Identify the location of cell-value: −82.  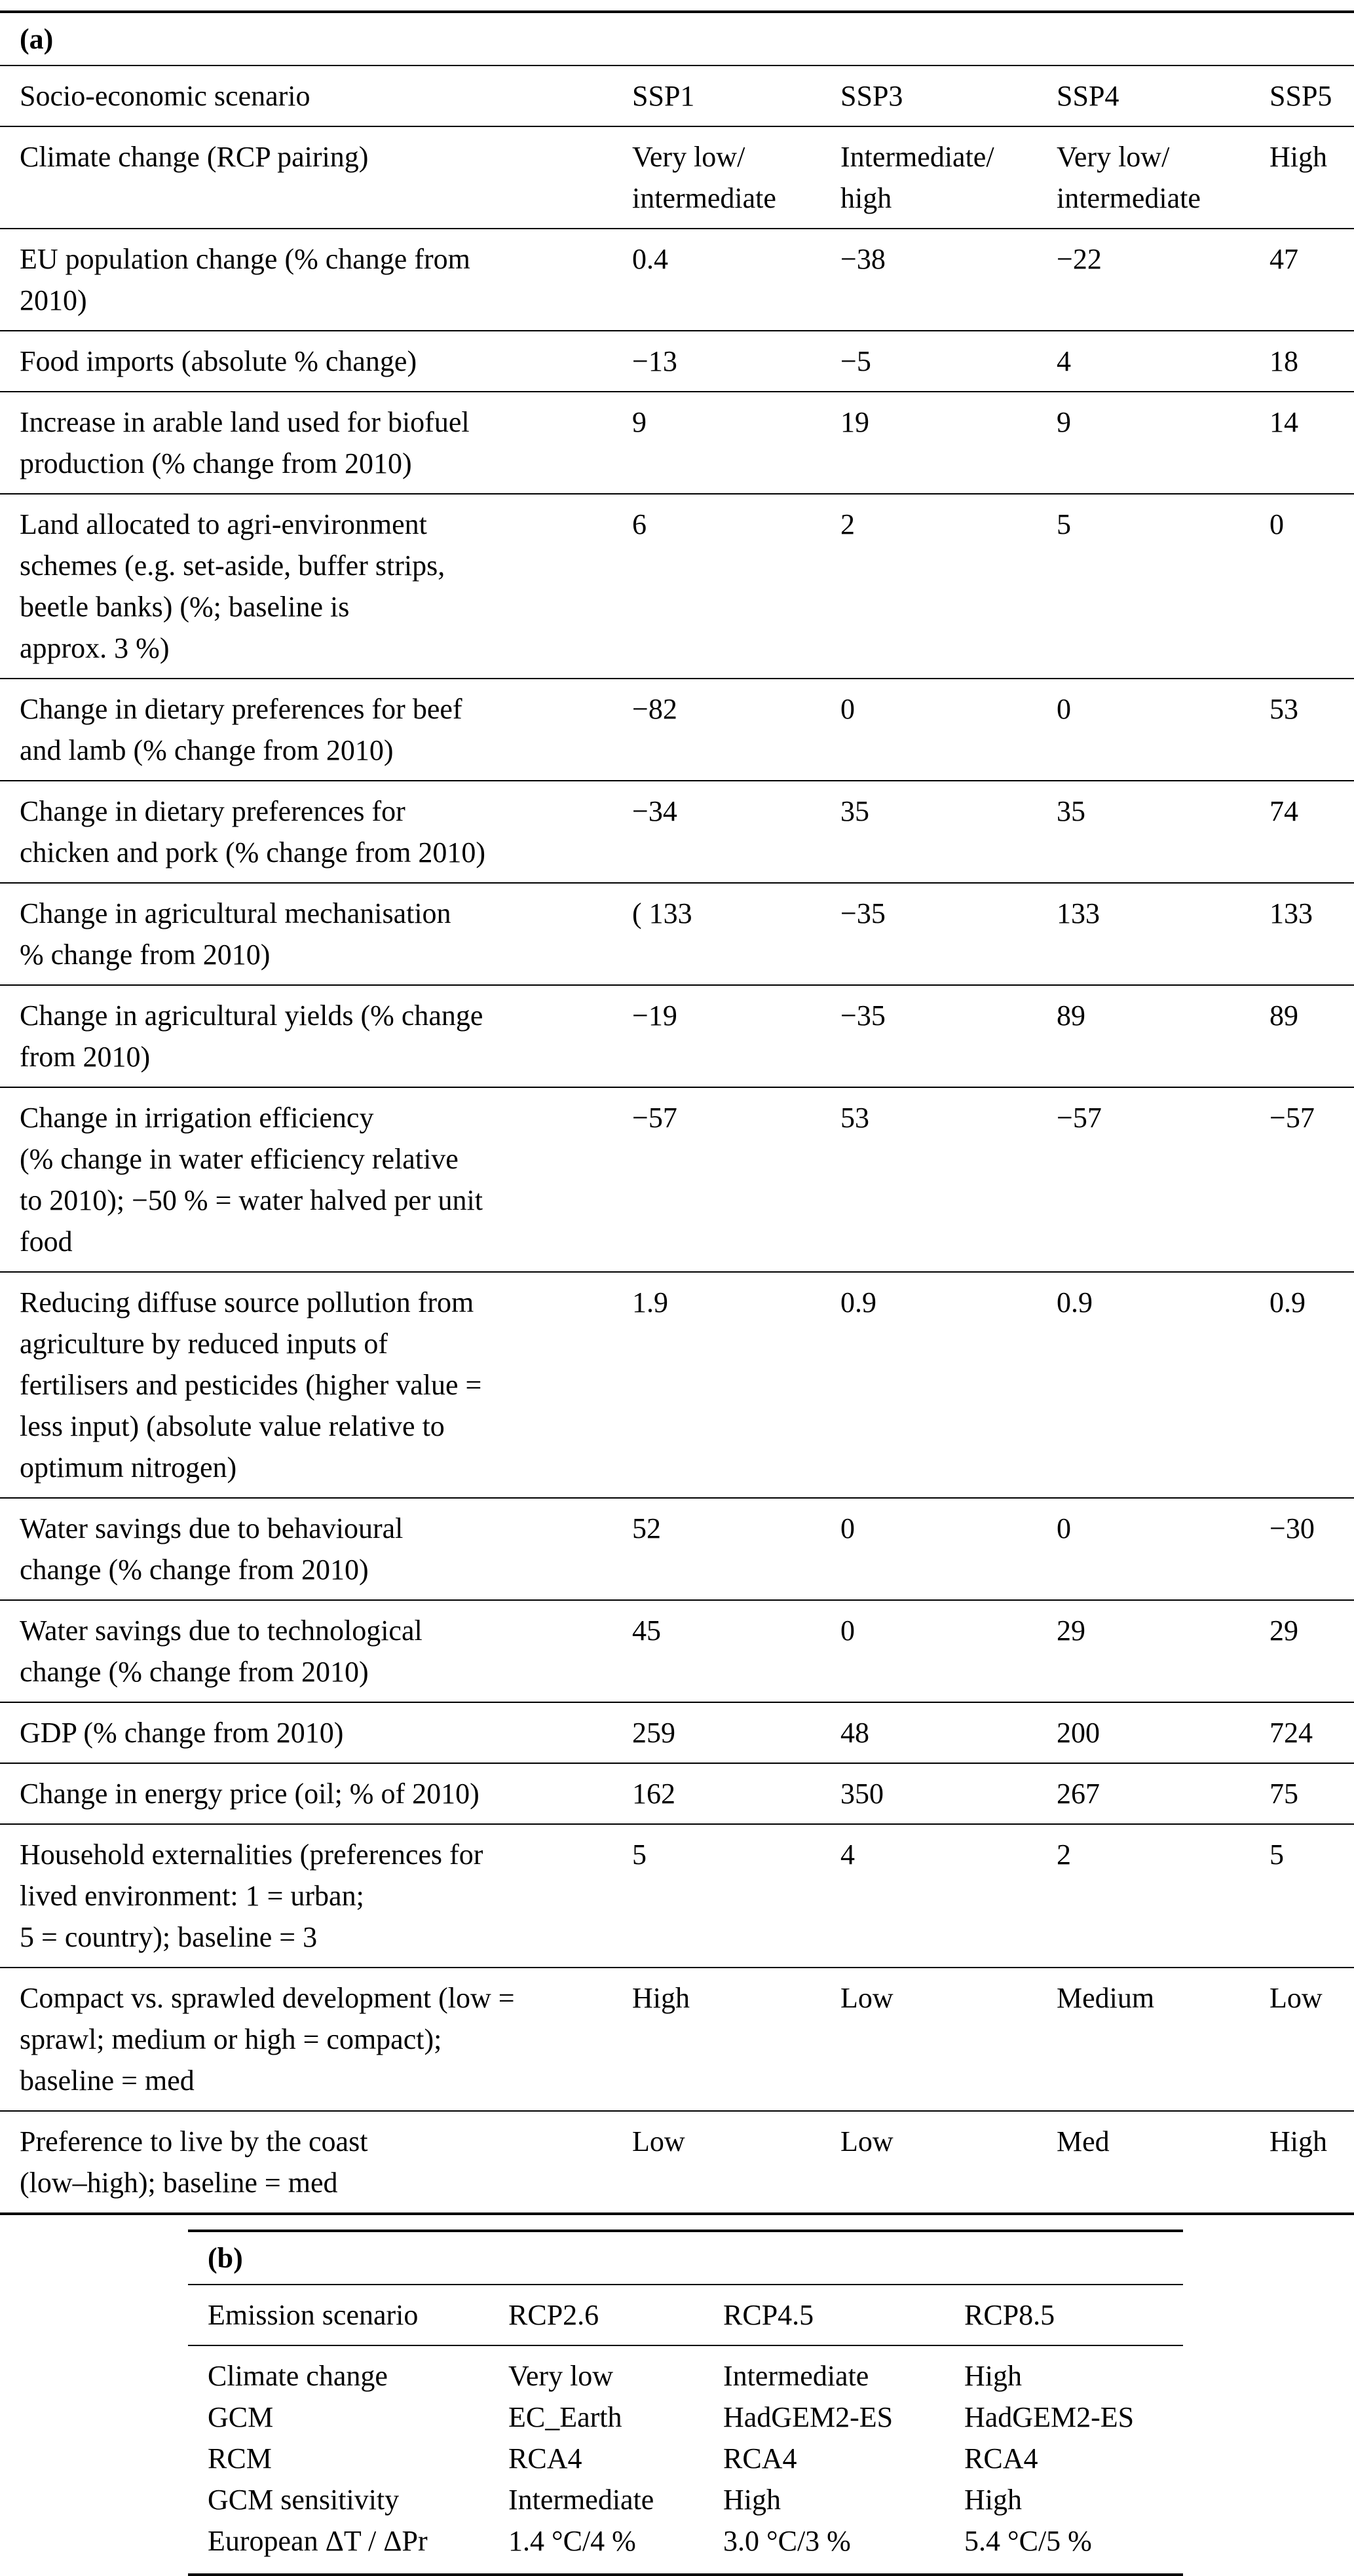
(655, 709).